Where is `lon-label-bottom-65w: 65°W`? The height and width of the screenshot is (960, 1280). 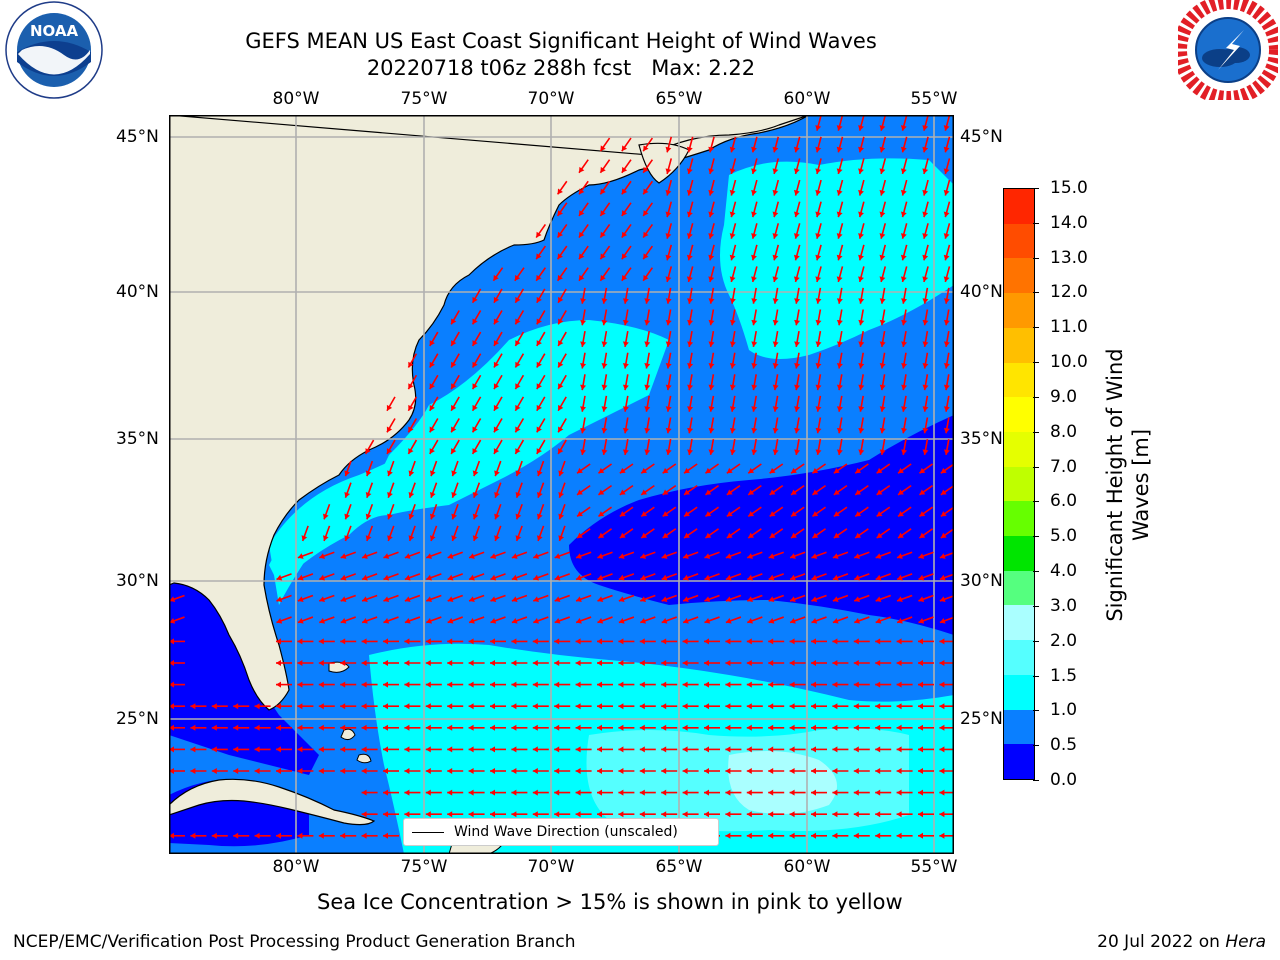 lon-label-bottom-65w: 65°W is located at coordinates (679, 867).